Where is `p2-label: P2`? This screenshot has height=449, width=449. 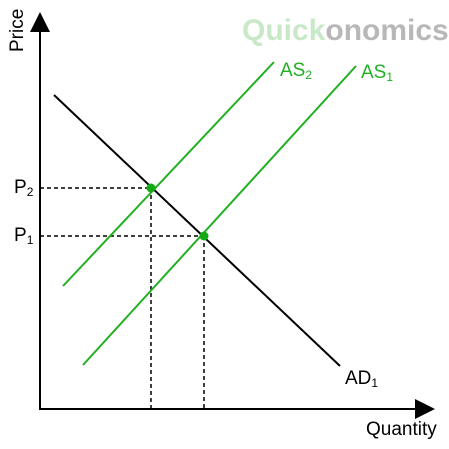
p2-label: P2 is located at coordinates (24, 188).